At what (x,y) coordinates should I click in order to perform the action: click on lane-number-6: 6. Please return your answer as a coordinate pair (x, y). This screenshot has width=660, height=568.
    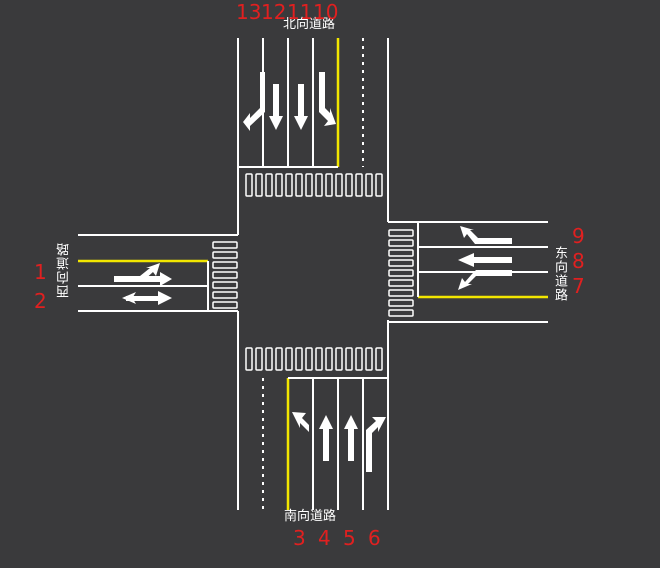
    Looking at the image, I should click on (374, 538).